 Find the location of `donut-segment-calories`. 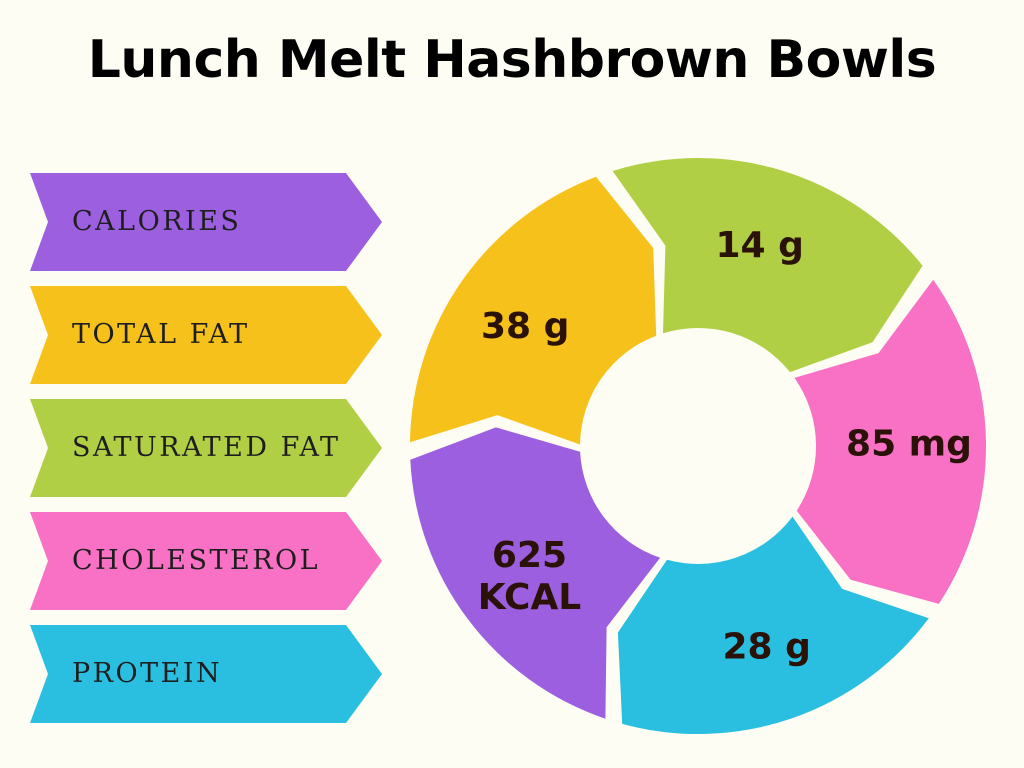

donut-segment-calories is located at coordinates (535, 573).